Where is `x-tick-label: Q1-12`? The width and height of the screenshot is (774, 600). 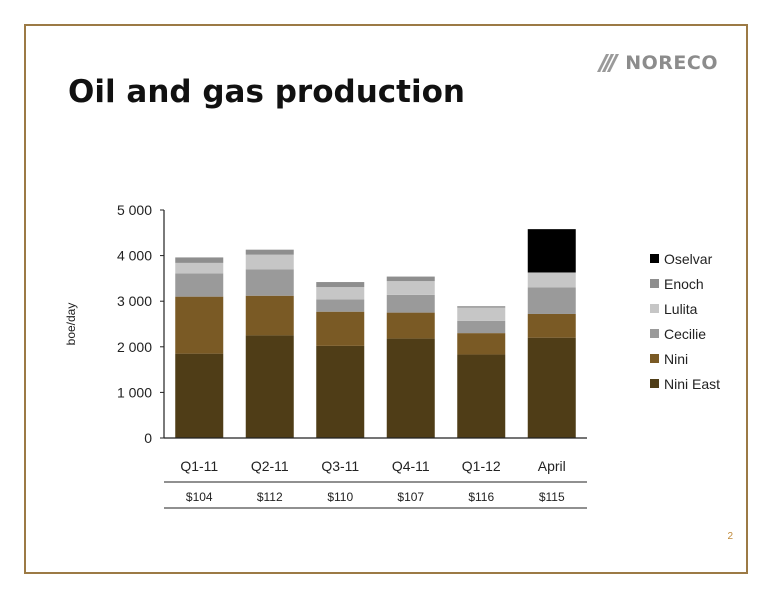
x-tick-label: Q1-12 is located at coordinates (481, 466).